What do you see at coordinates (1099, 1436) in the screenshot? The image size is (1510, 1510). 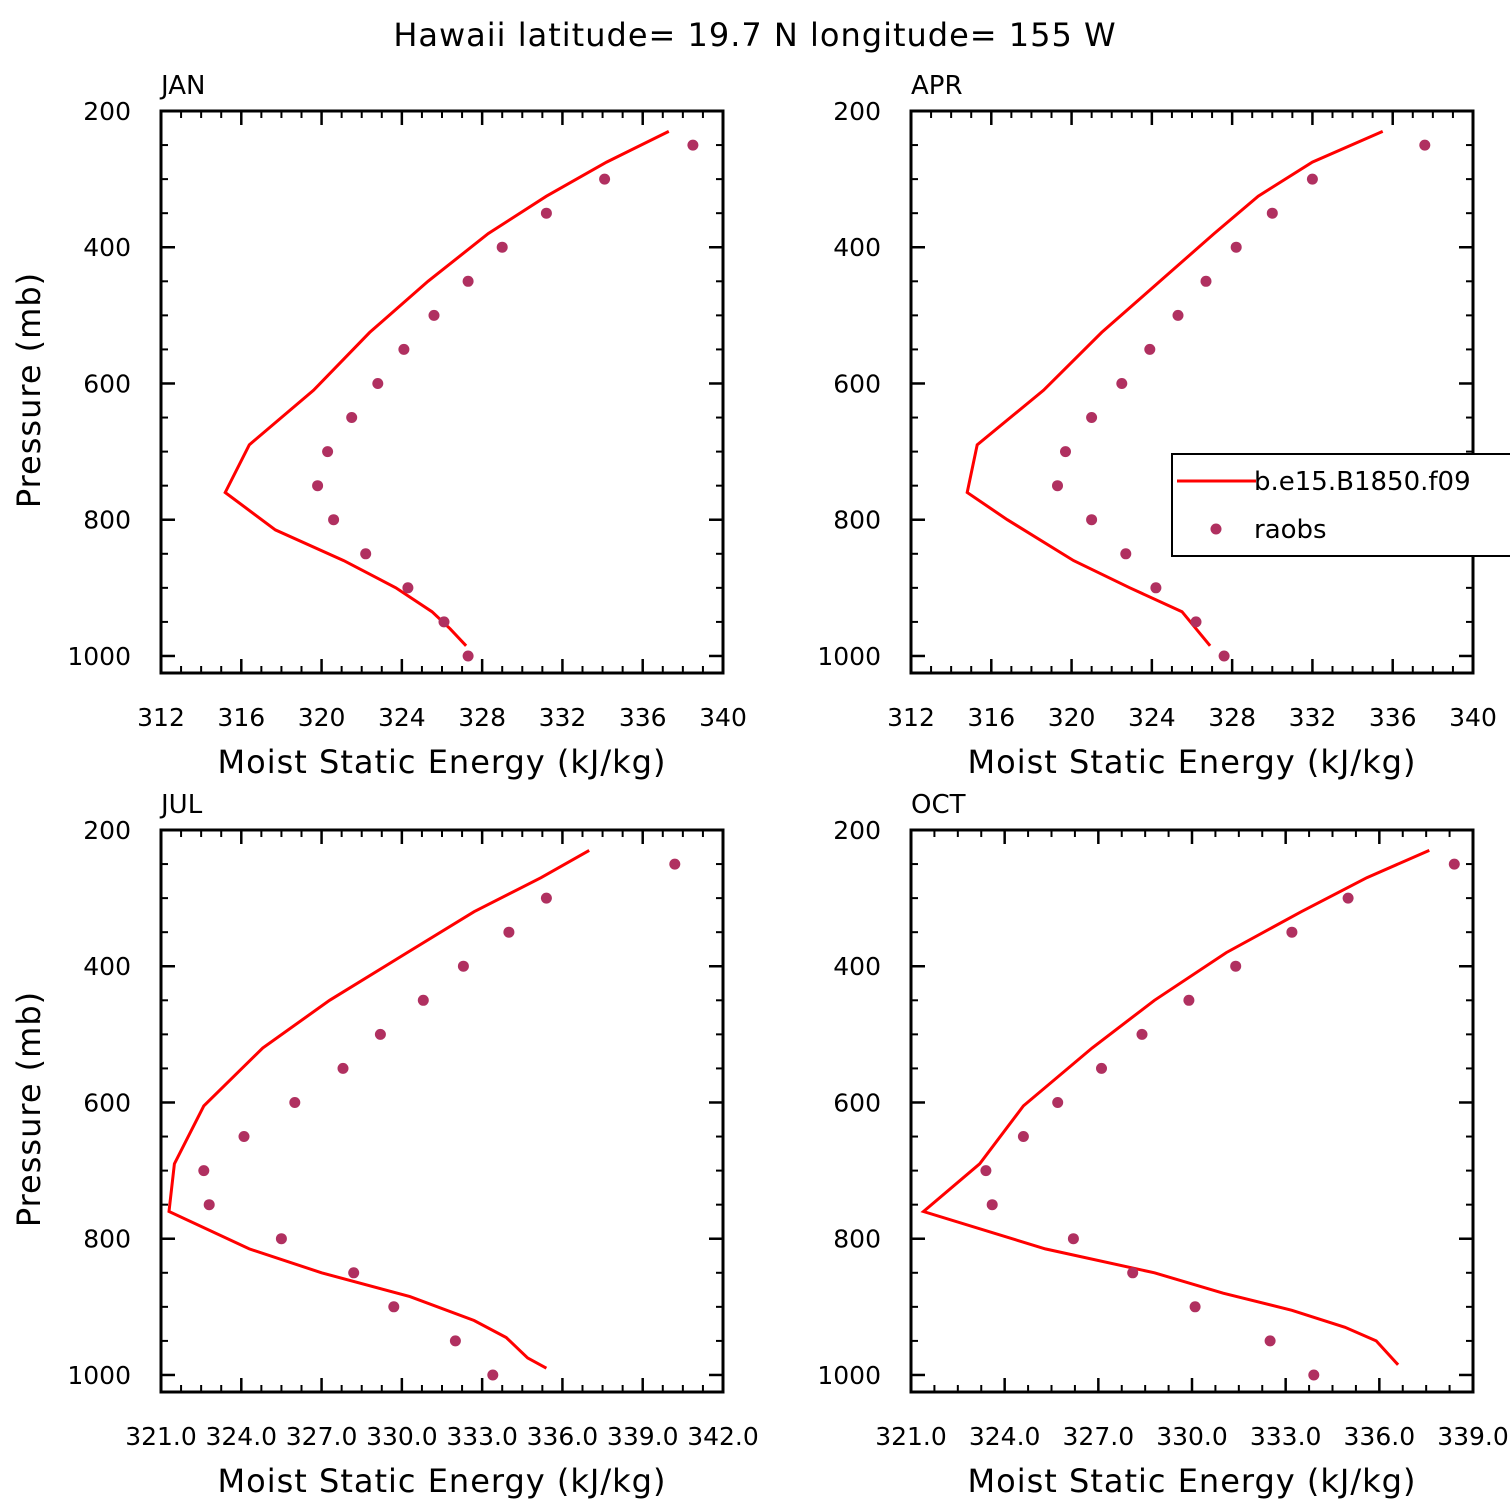 I see `x-tick-label: 327.0` at bounding box center [1099, 1436].